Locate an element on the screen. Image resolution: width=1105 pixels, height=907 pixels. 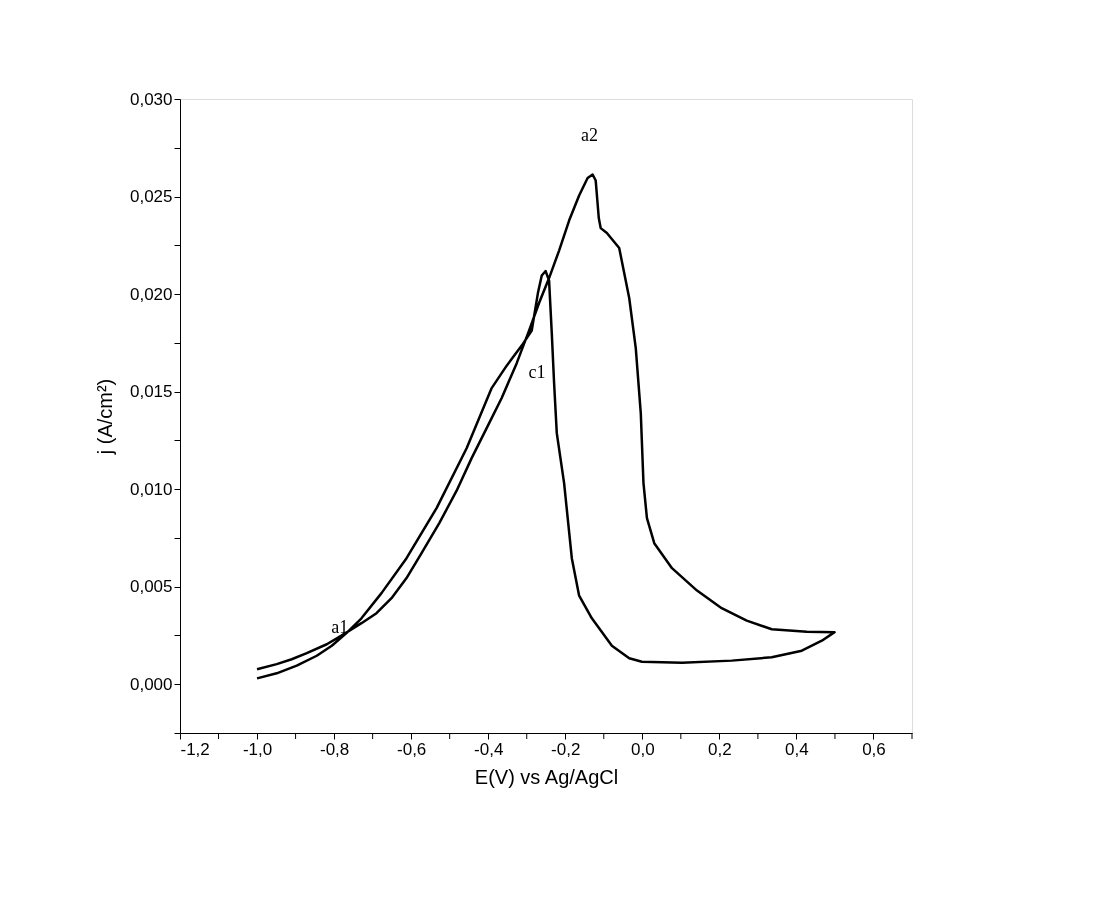
x-tick-label: 0,4 is located at coordinates (797, 749).